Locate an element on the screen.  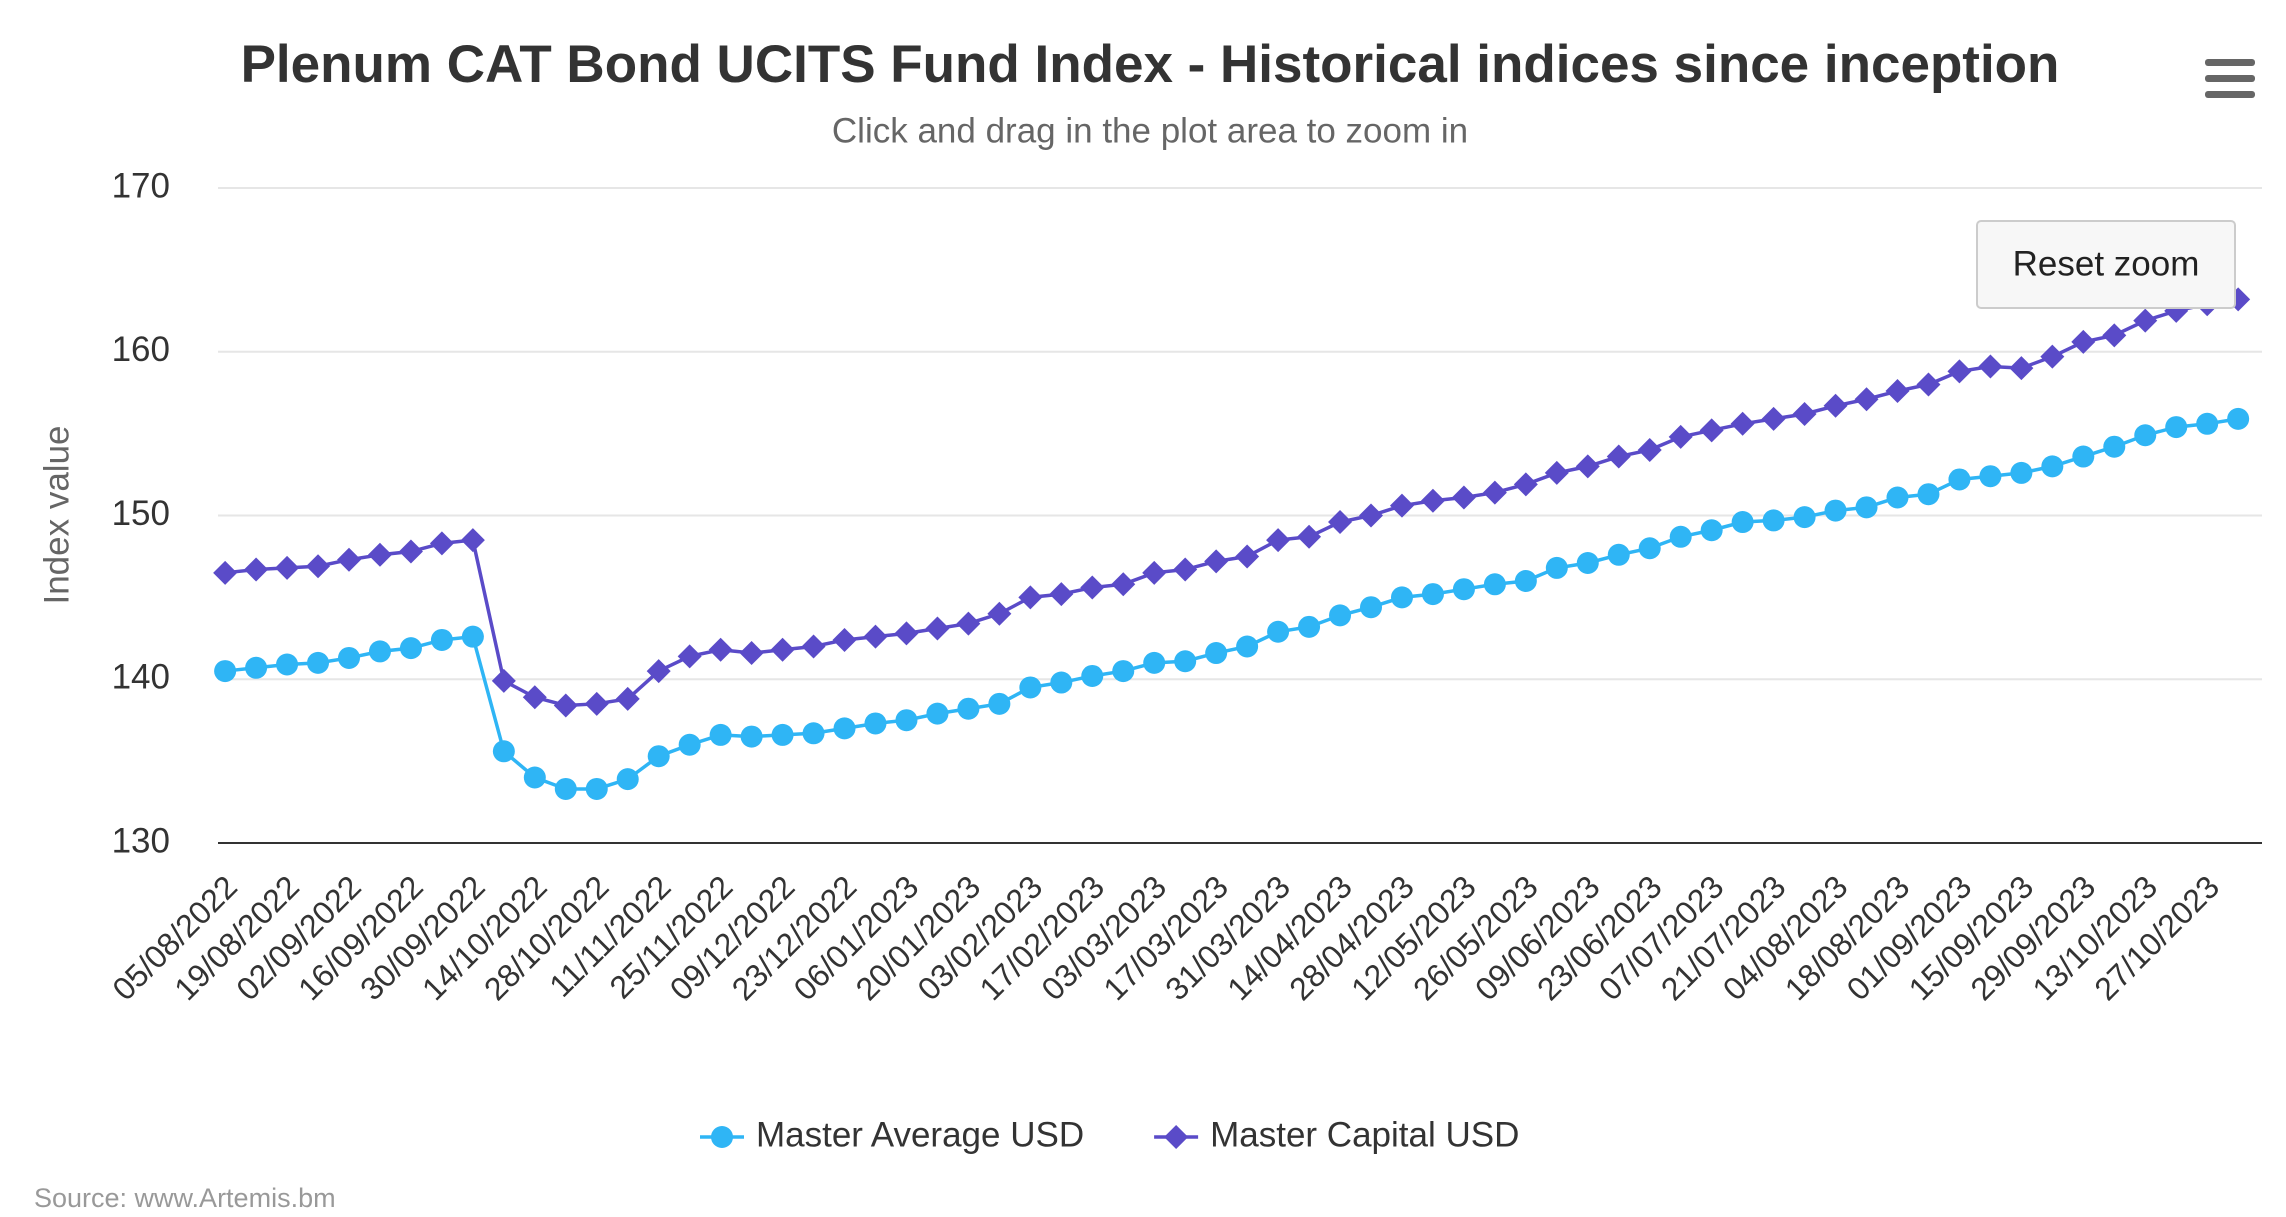
reset-zoom-label: Reset zoom is located at coordinates (2106, 263).